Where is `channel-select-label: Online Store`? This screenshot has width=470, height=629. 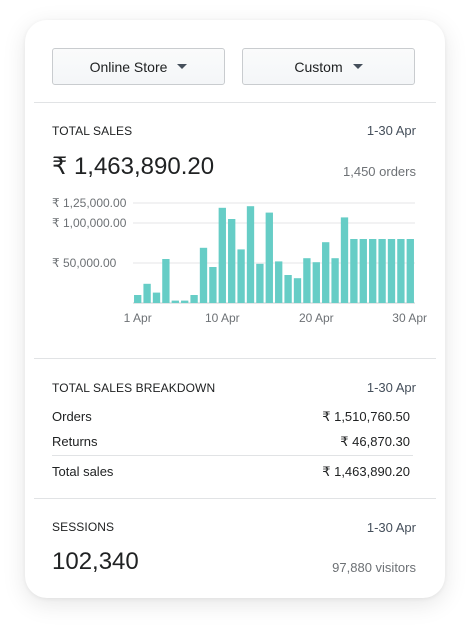
channel-select-label: Online Store is located at coordinates (128, 66).